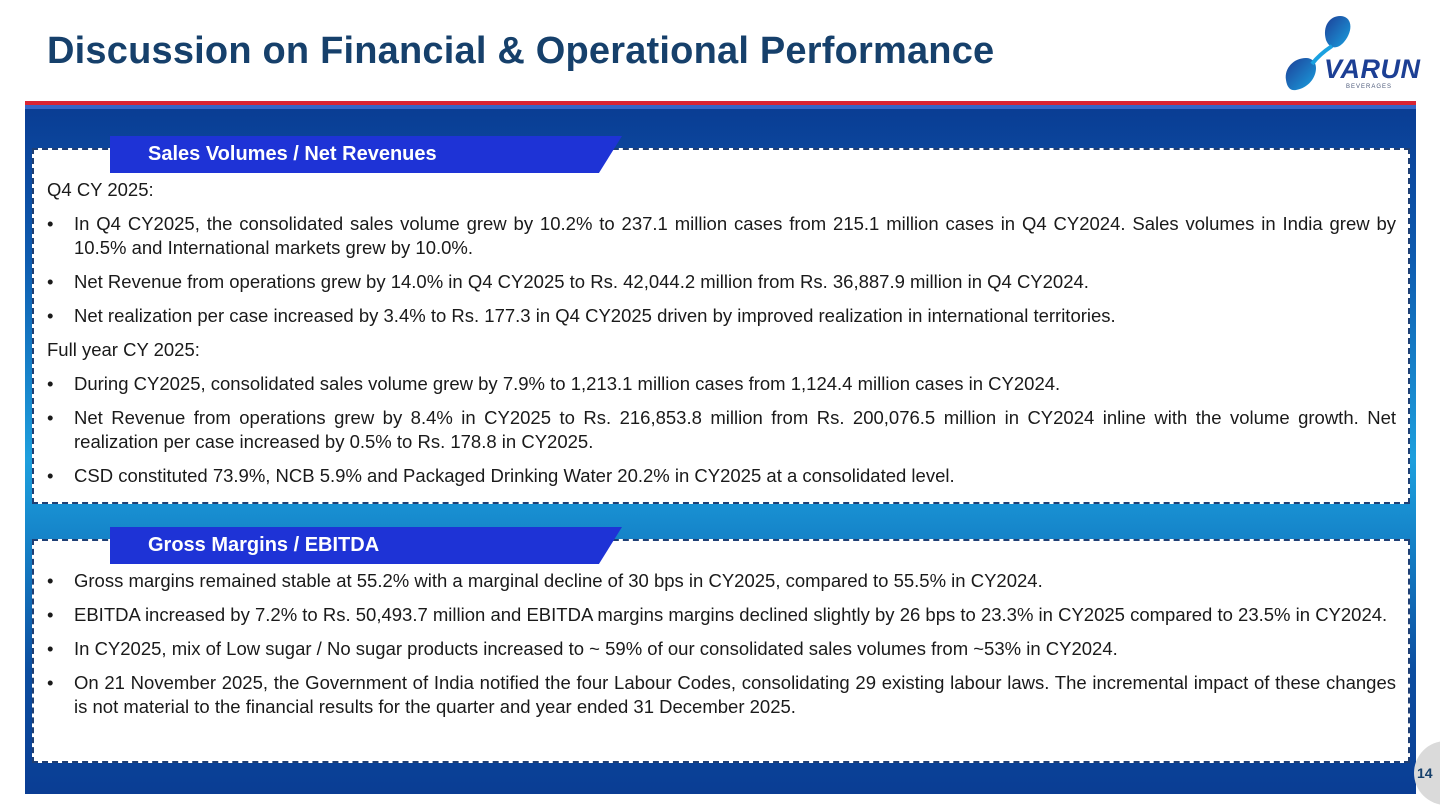 The height and width of the screenshot is (810, 1440). Describe the element at coordinates (720, 107) in the screenshot. I see `header-rule-blue` at that location.